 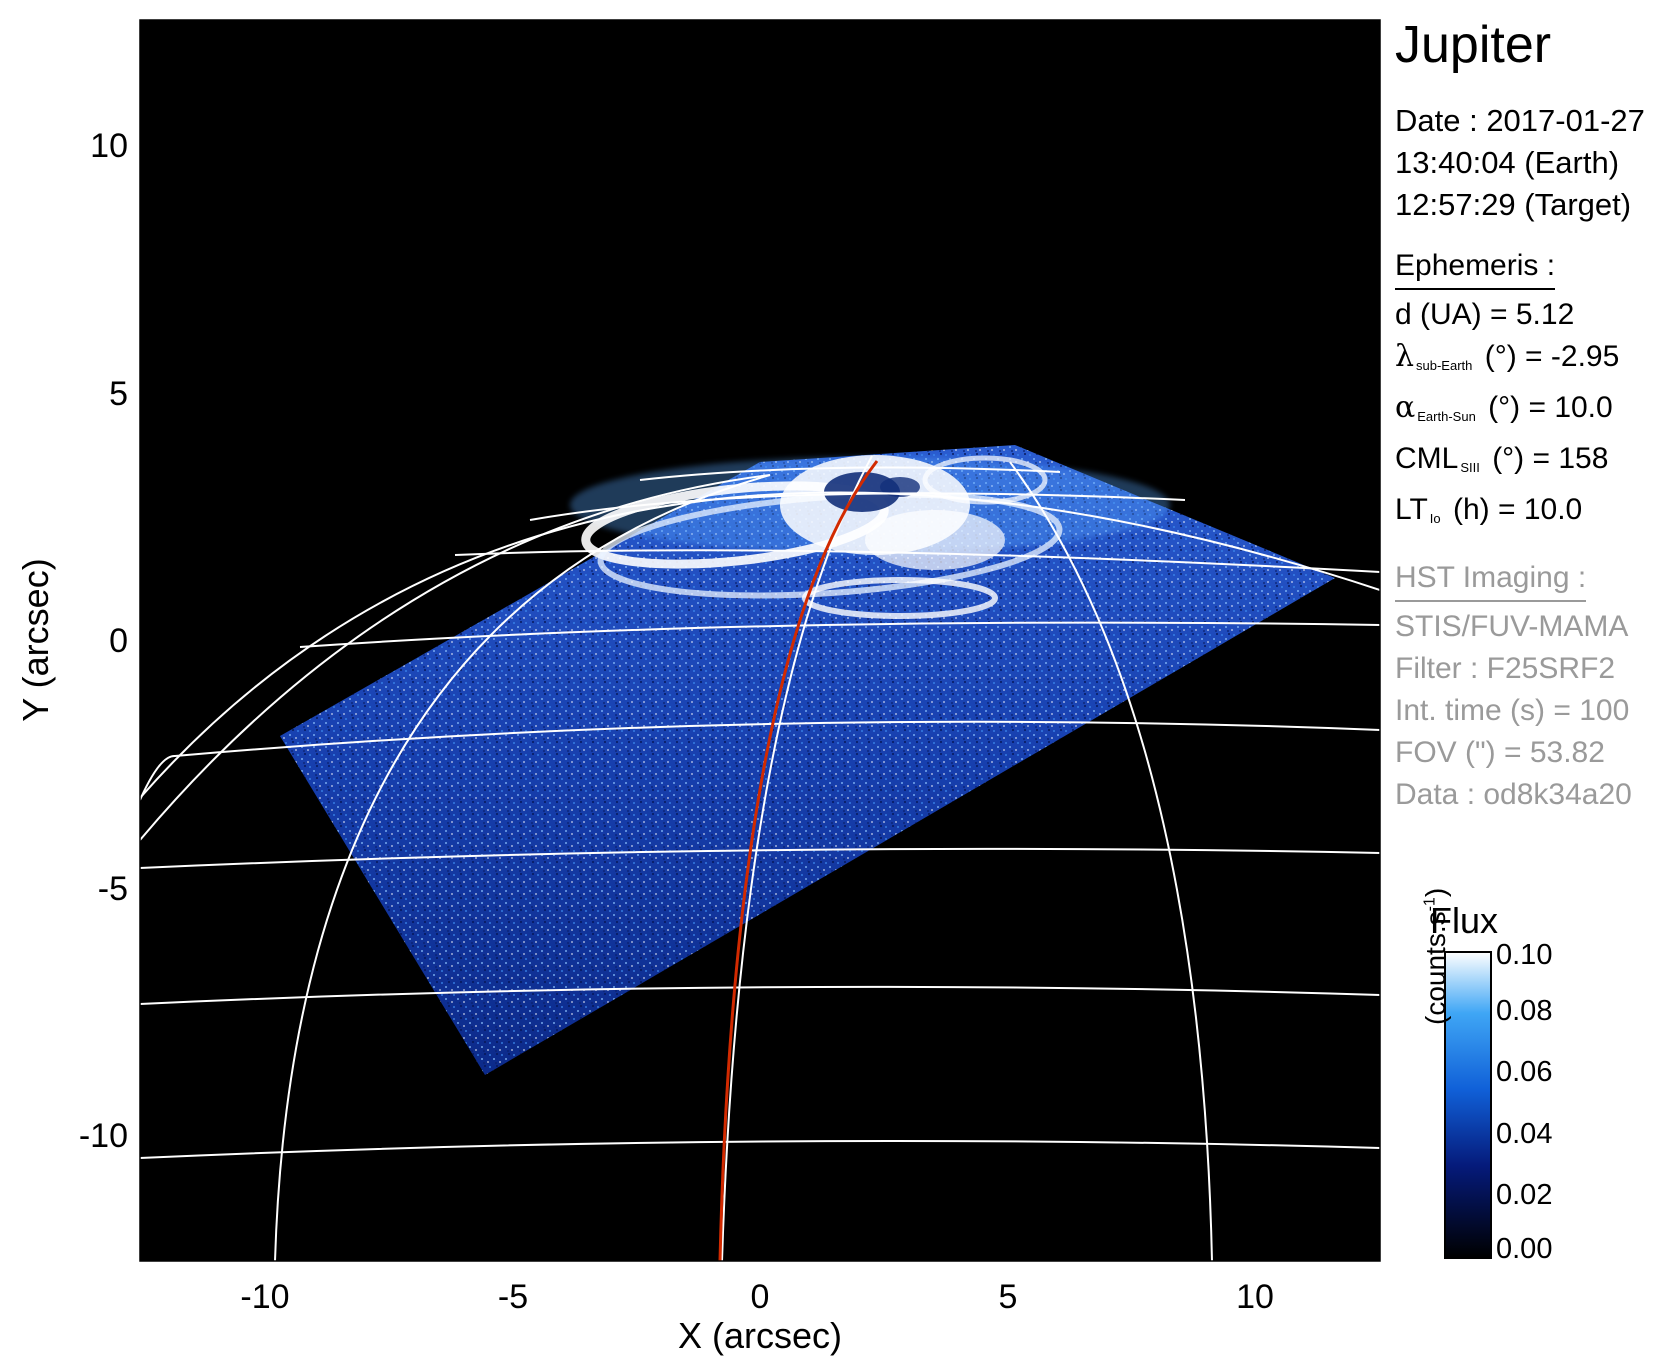 What do you see at coordinates (1502, 458) in the screenshot?
I see `ephemeris-cml: CML SIII (°) = 158` at bounding box center [1502, 458].